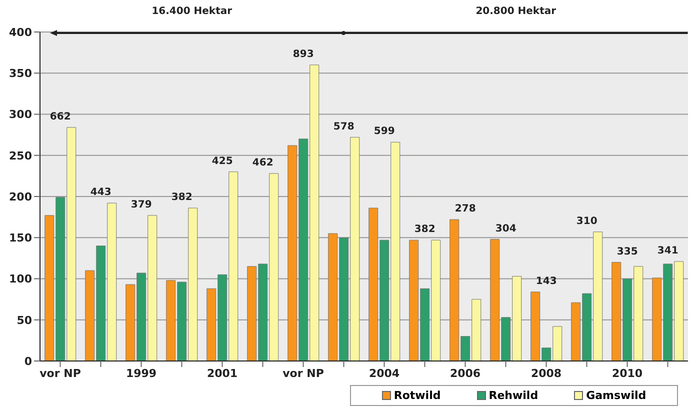 Image resolution: width=692 pixels, height=416 pixels. What do you see at coordinates (384, 373) in the screenshot?
I see `x-tick-label: 2004` at bounding box center [384, 373].